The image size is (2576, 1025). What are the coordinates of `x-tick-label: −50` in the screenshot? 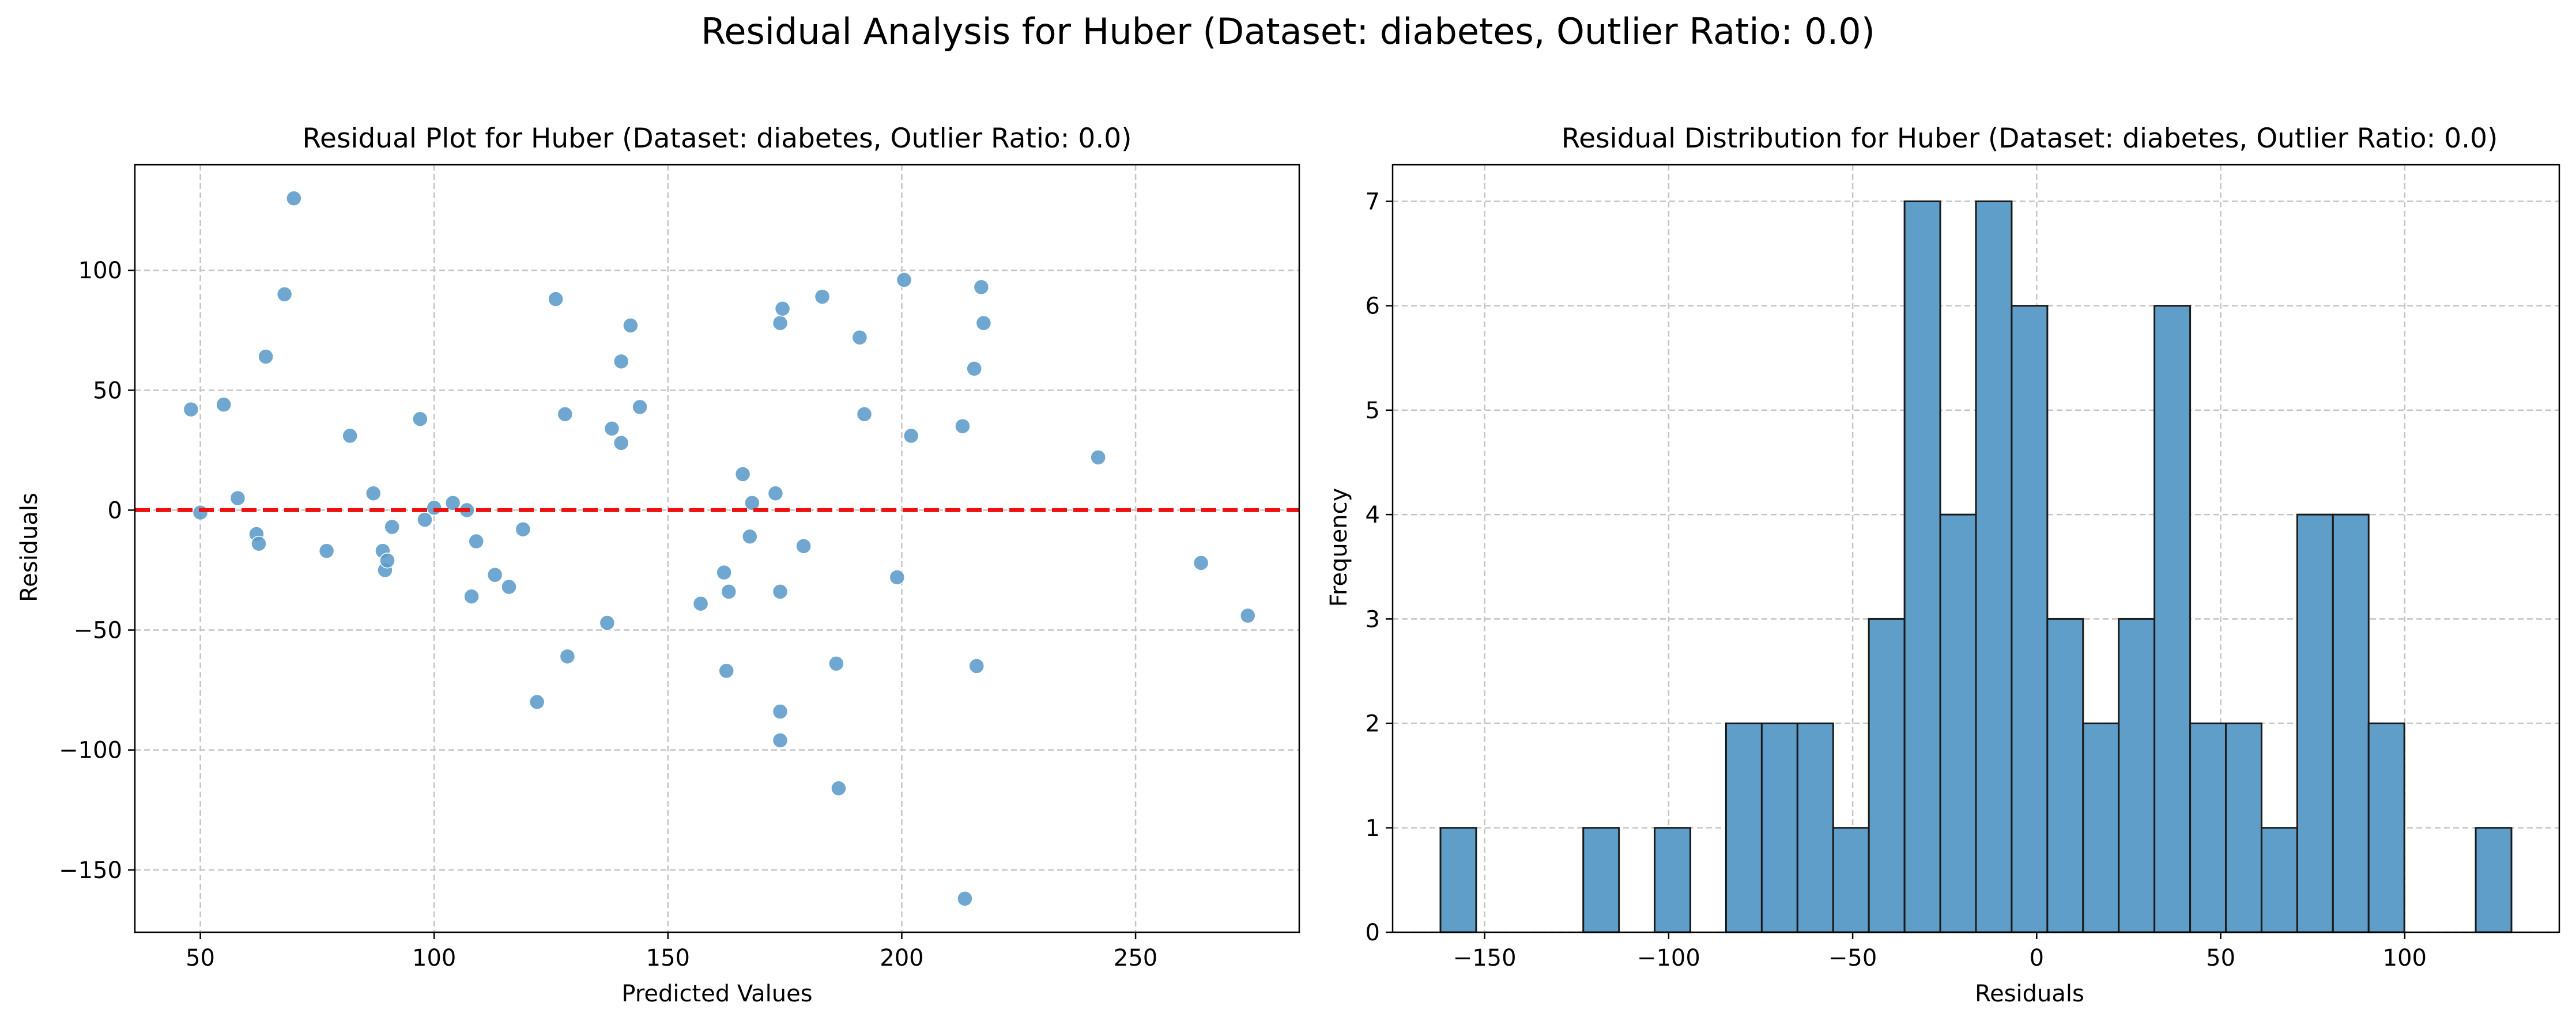 It's located at (1852, 958).